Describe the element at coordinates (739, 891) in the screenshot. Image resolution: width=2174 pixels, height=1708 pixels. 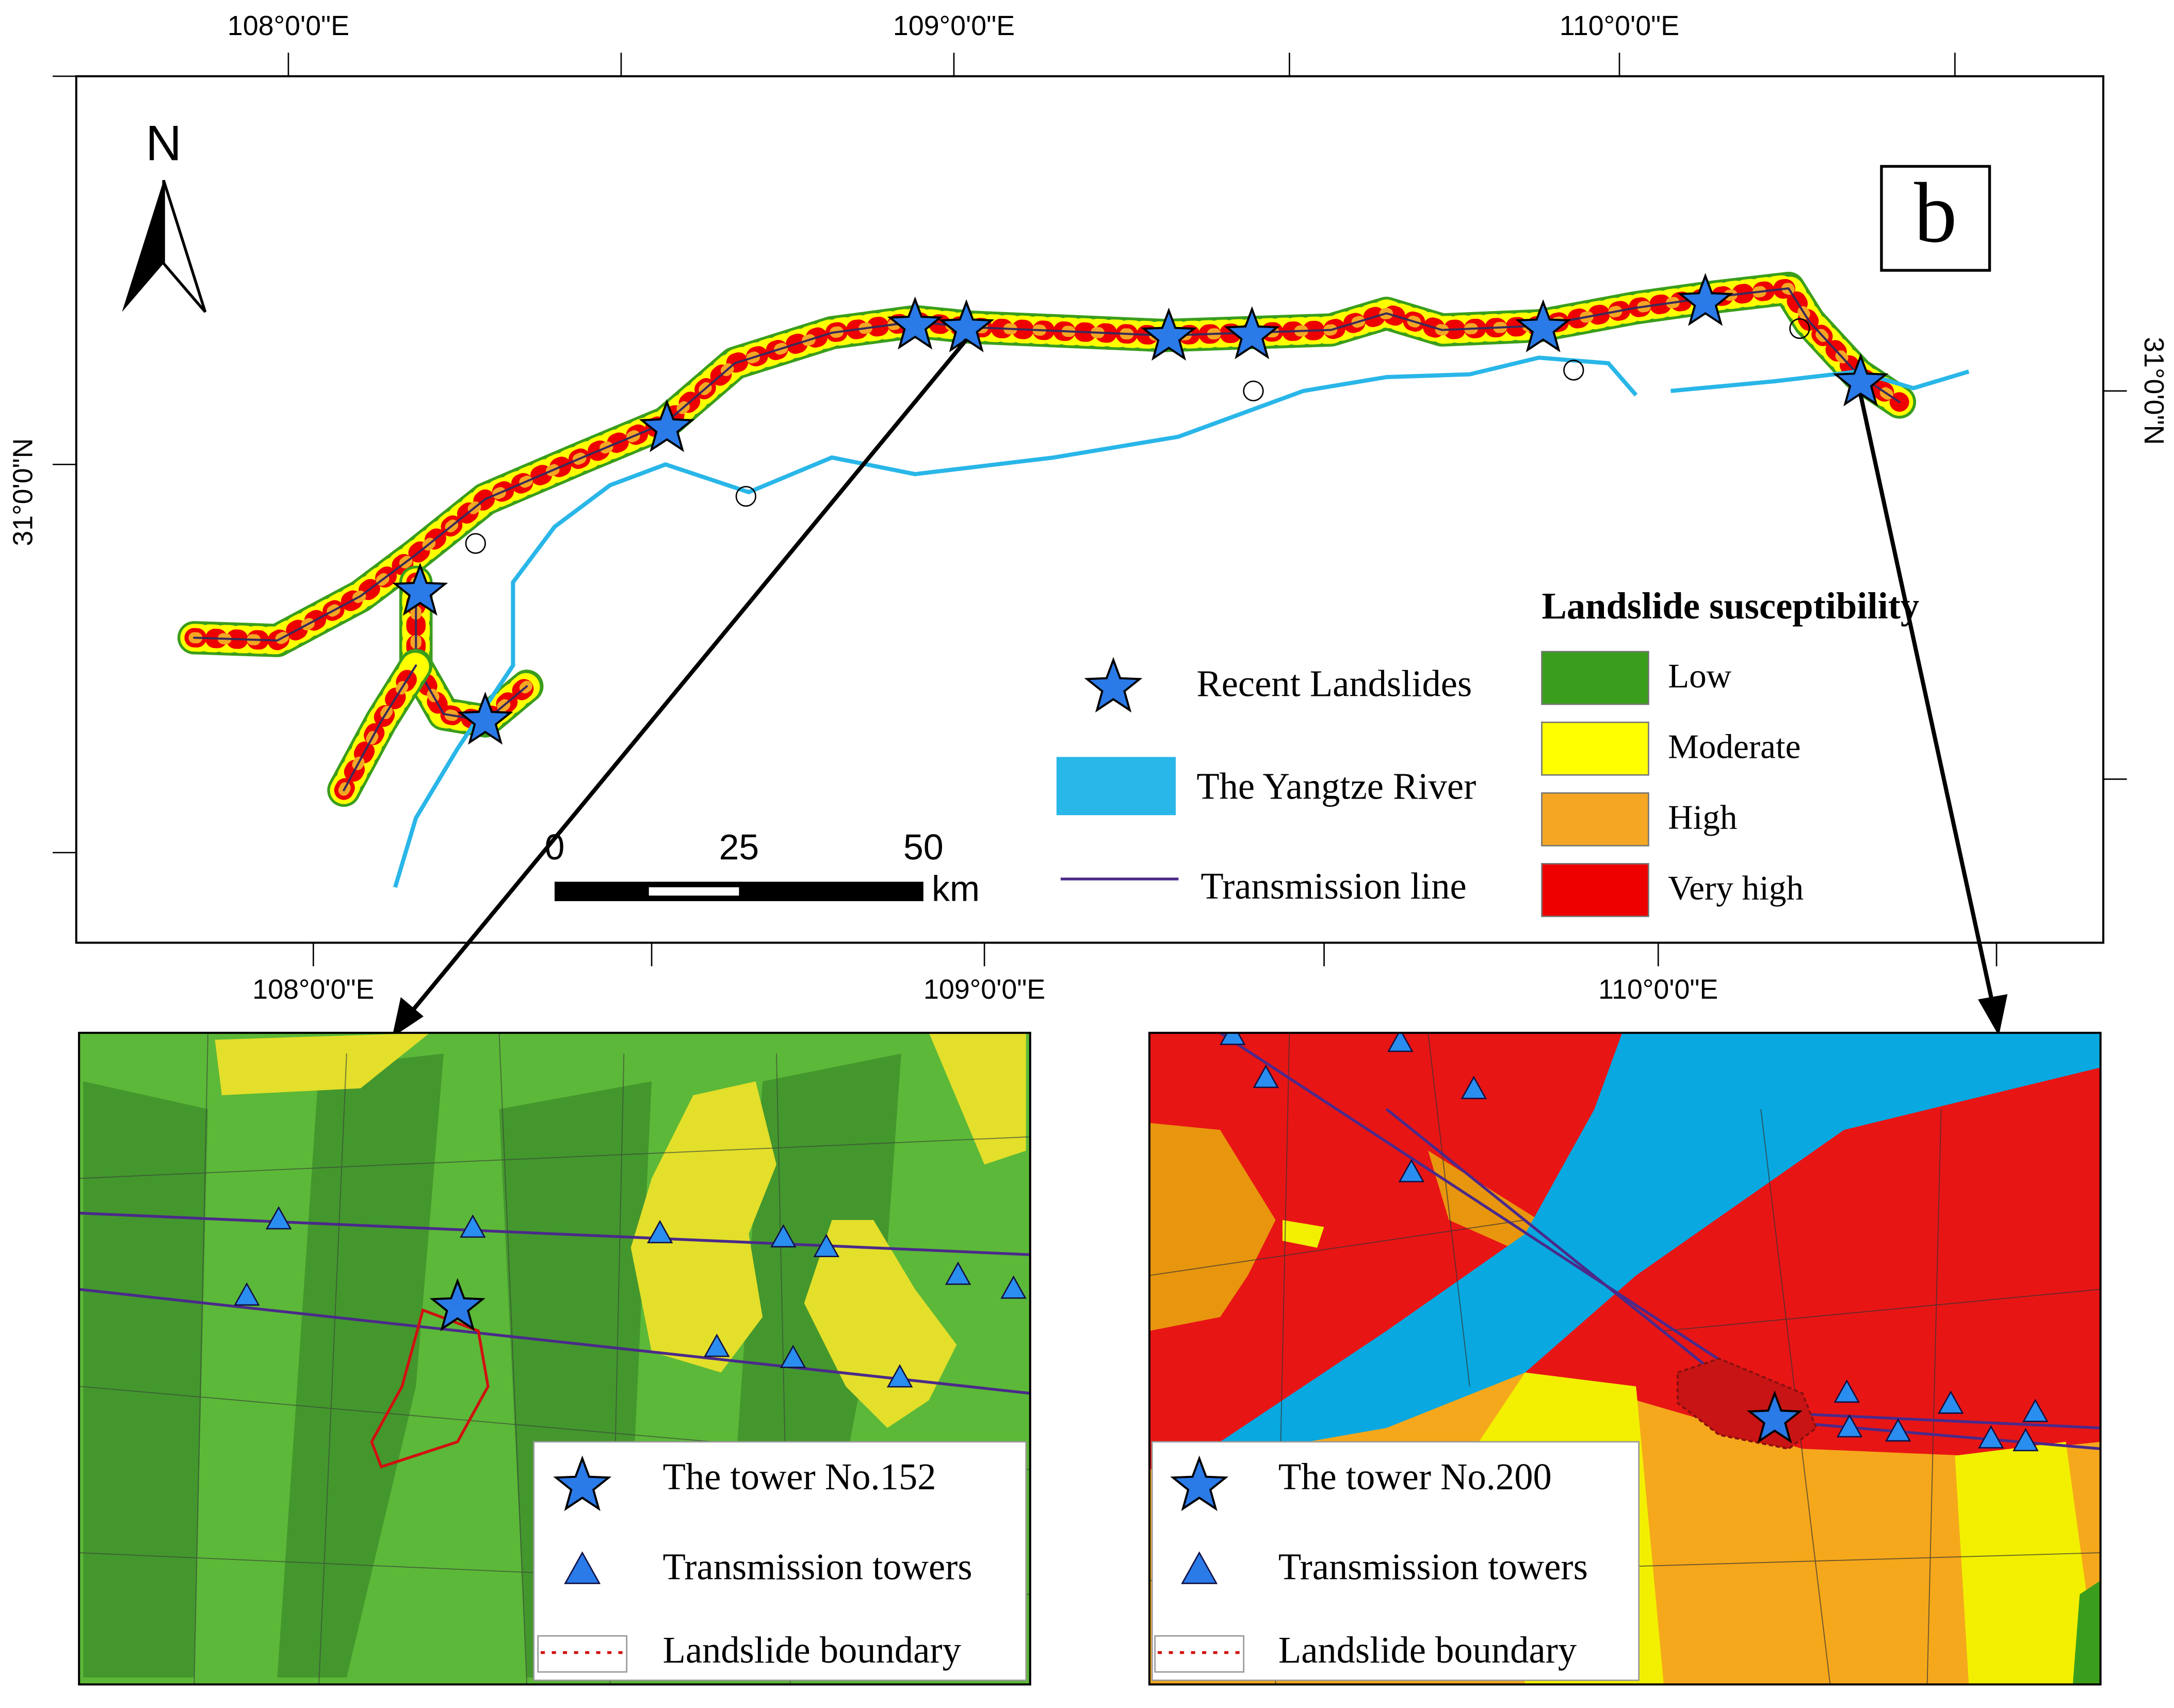
I see `scale-bar` at that location.